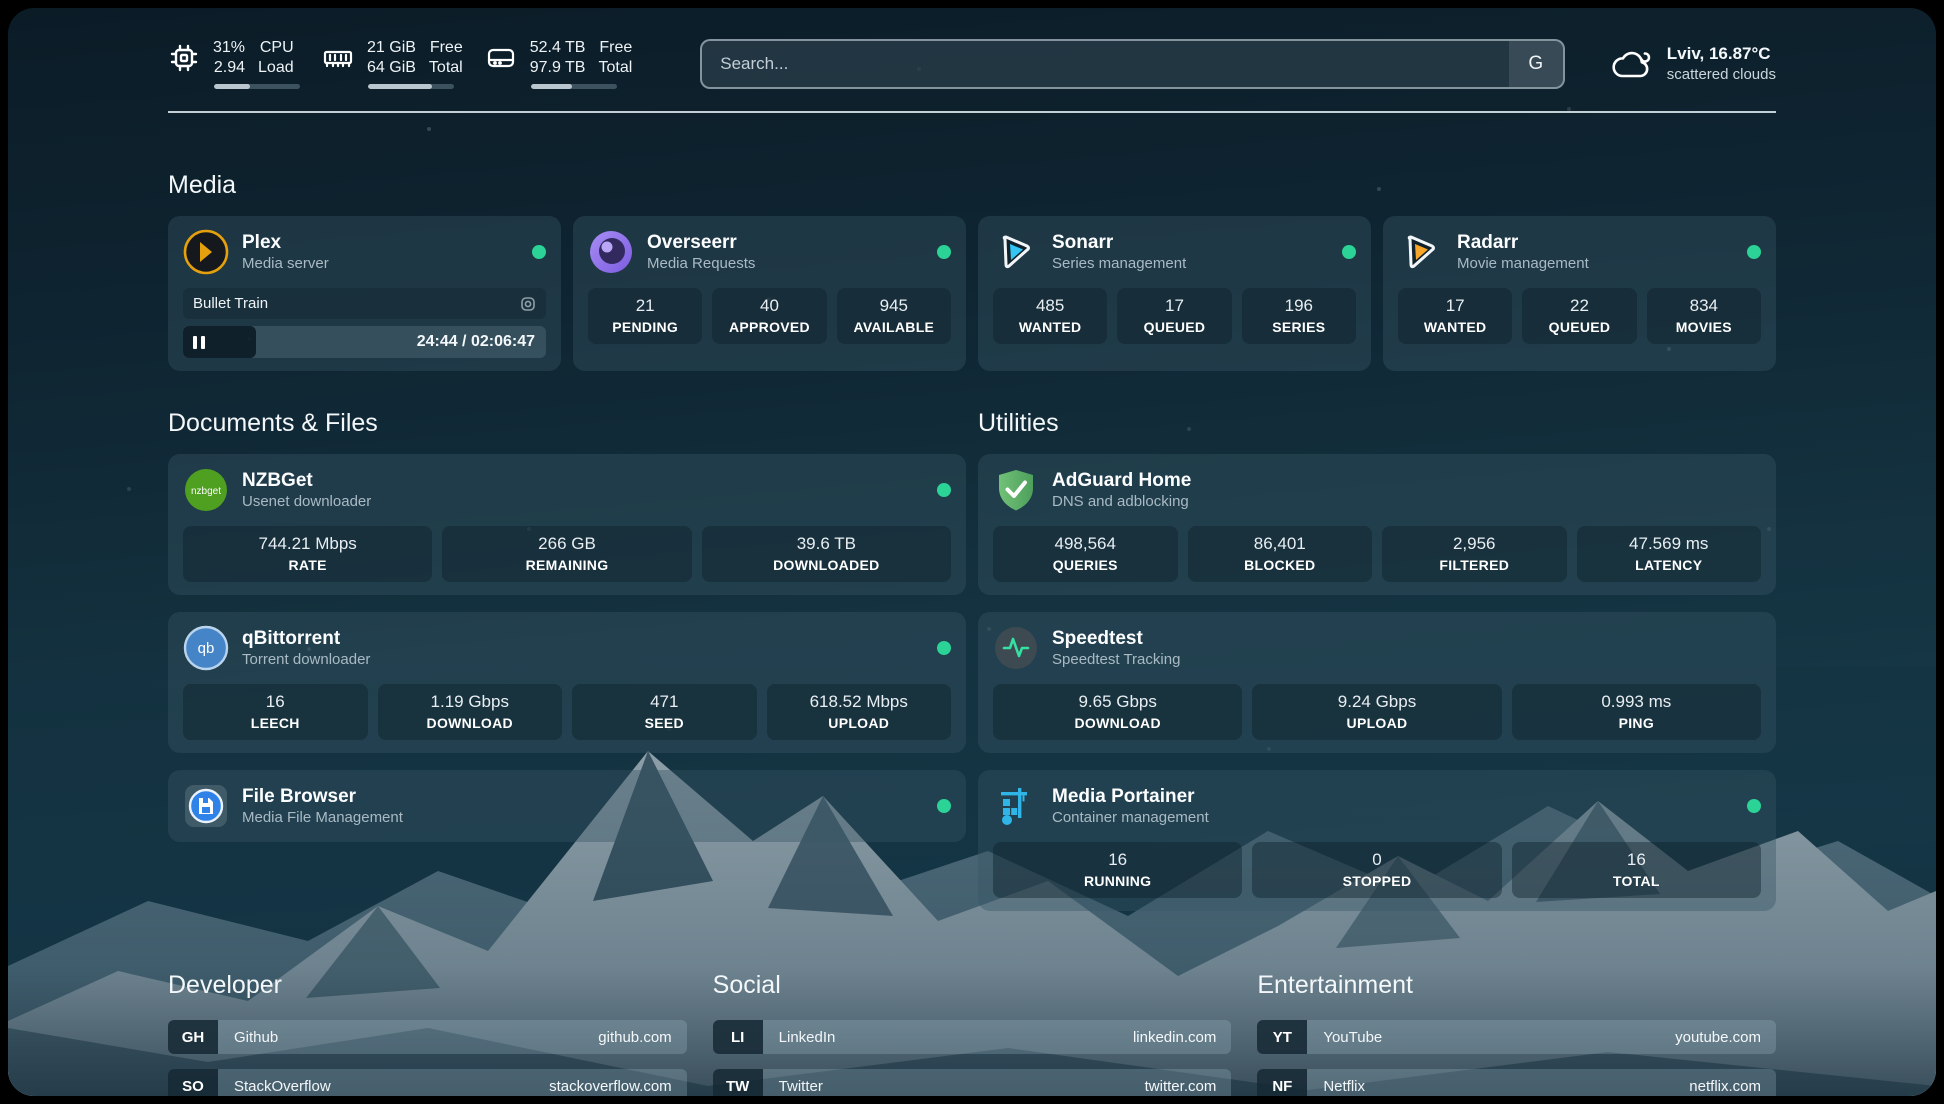  What do you see at coordinates (446, 47) in the screenshot?
I see `memory-free-label: Free` at bounding box center [446, 47].